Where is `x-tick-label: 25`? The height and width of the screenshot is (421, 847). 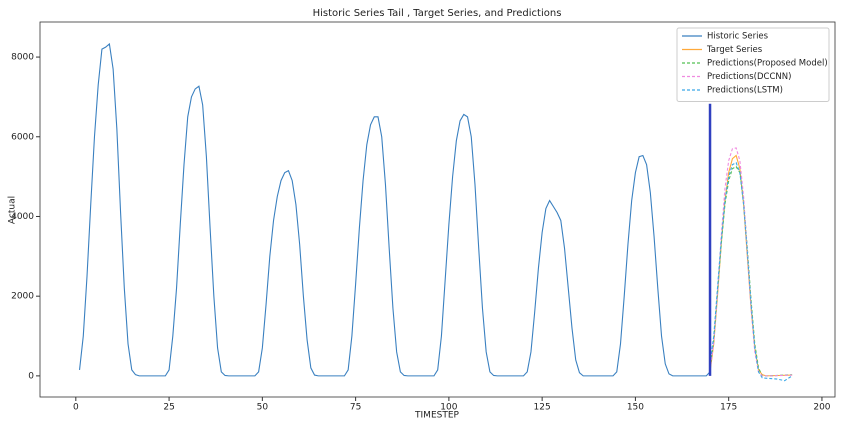
x-tick-label: 25 is located at coordinates (168, 408).